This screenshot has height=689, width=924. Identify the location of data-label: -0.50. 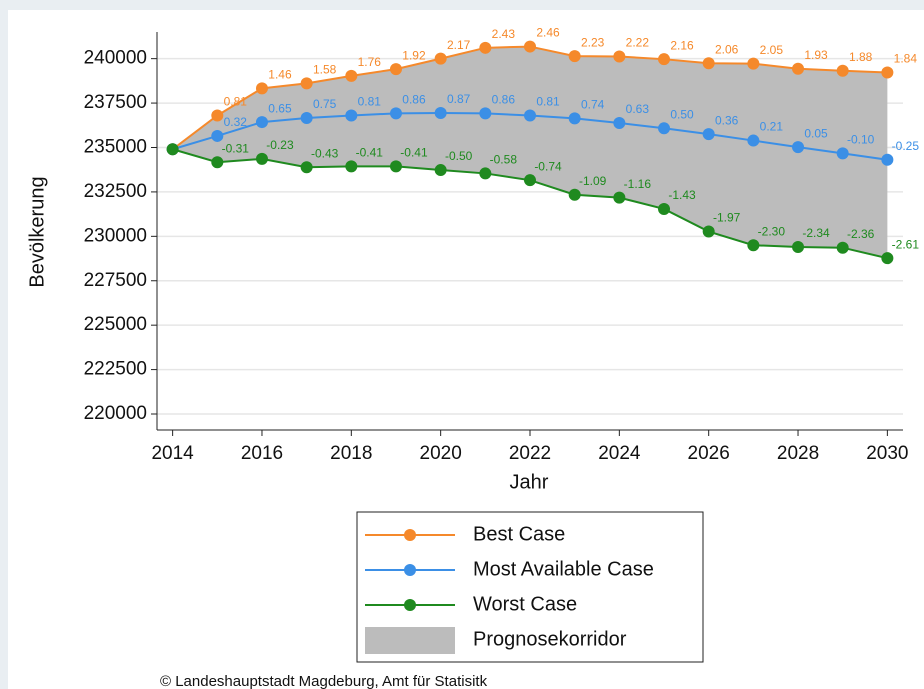
(459, 156).